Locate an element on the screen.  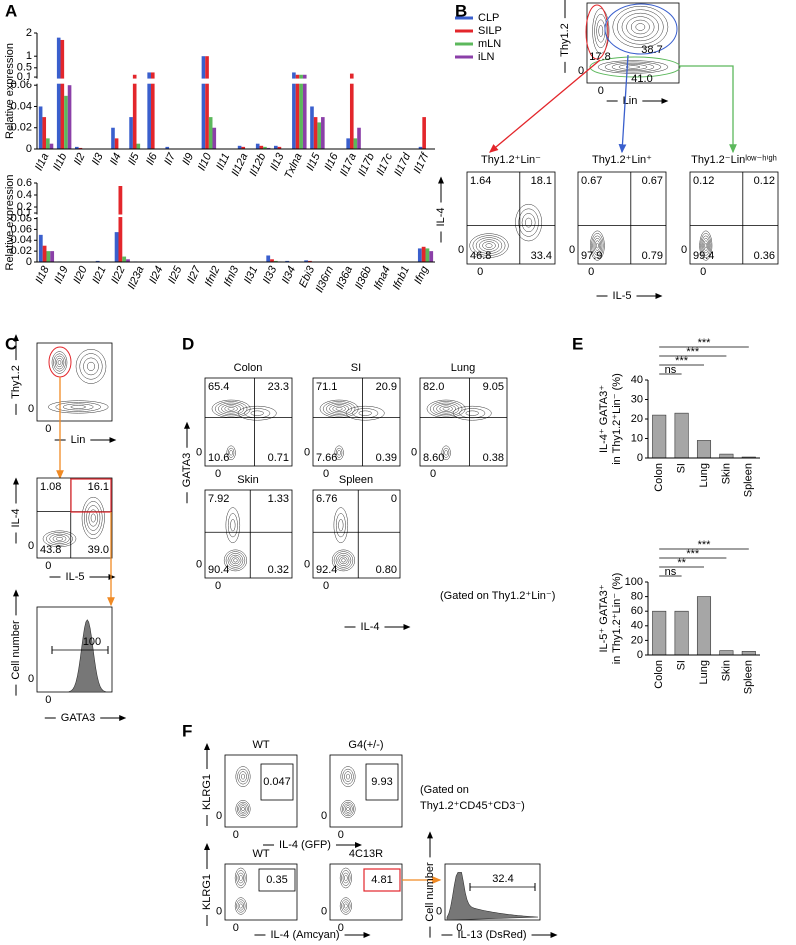
axis-label: IL-4 is located at coordinates (370, 627).